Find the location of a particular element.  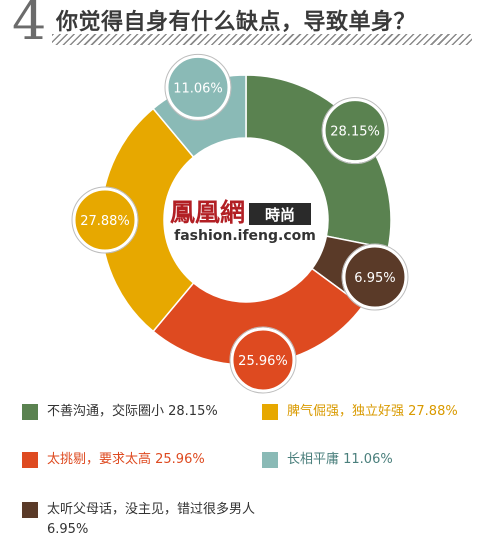

logo-url: fashion.ifeng.com is located at coordinates (245, 236).